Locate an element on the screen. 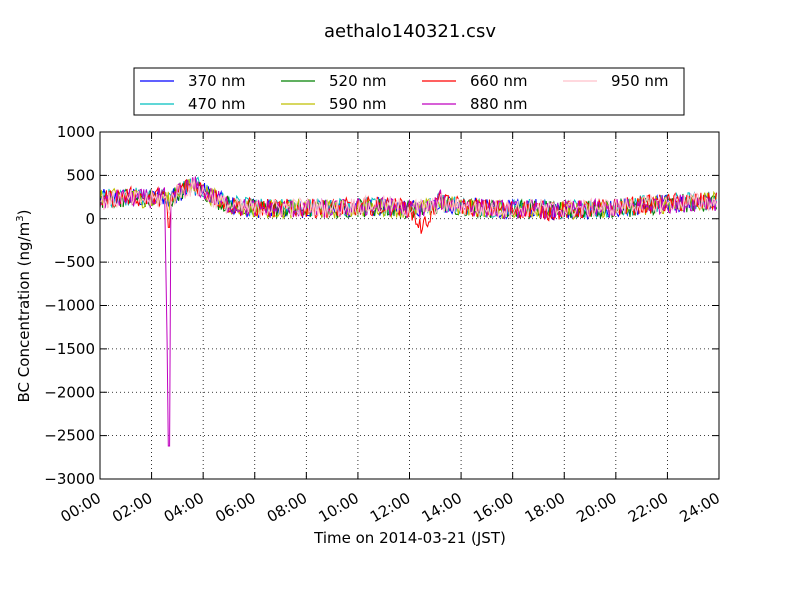  x-tick-label: 24:00 is located at coordinates (700, 507).